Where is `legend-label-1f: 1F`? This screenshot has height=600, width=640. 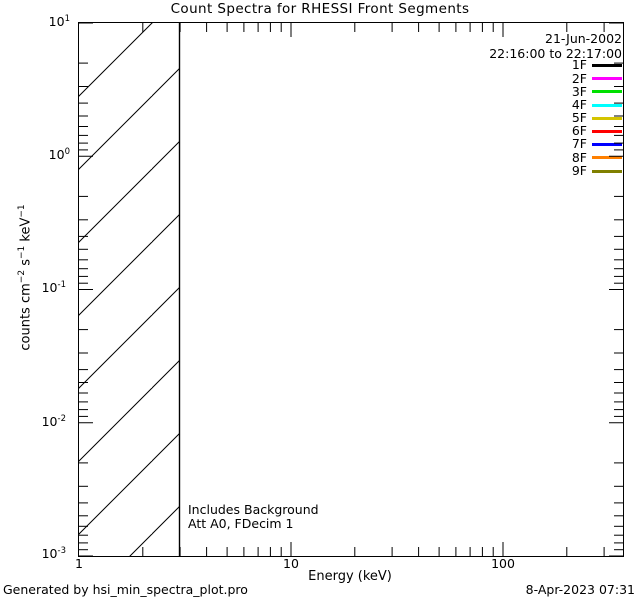 legend-label-1f: 1F is located at coordinates (579, 65).